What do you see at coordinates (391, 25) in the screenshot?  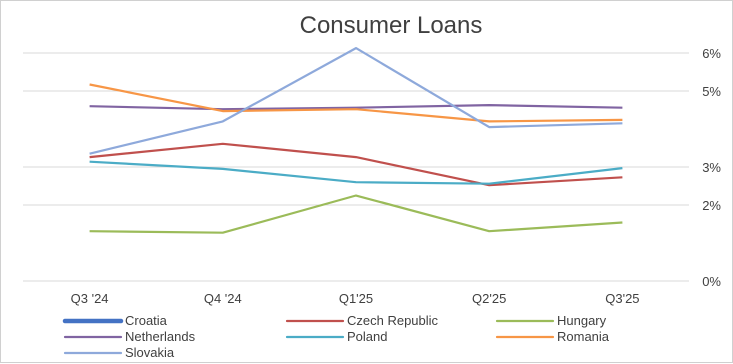 I see `chart-title: Consumer Loans` at bounding box center [391, 25].